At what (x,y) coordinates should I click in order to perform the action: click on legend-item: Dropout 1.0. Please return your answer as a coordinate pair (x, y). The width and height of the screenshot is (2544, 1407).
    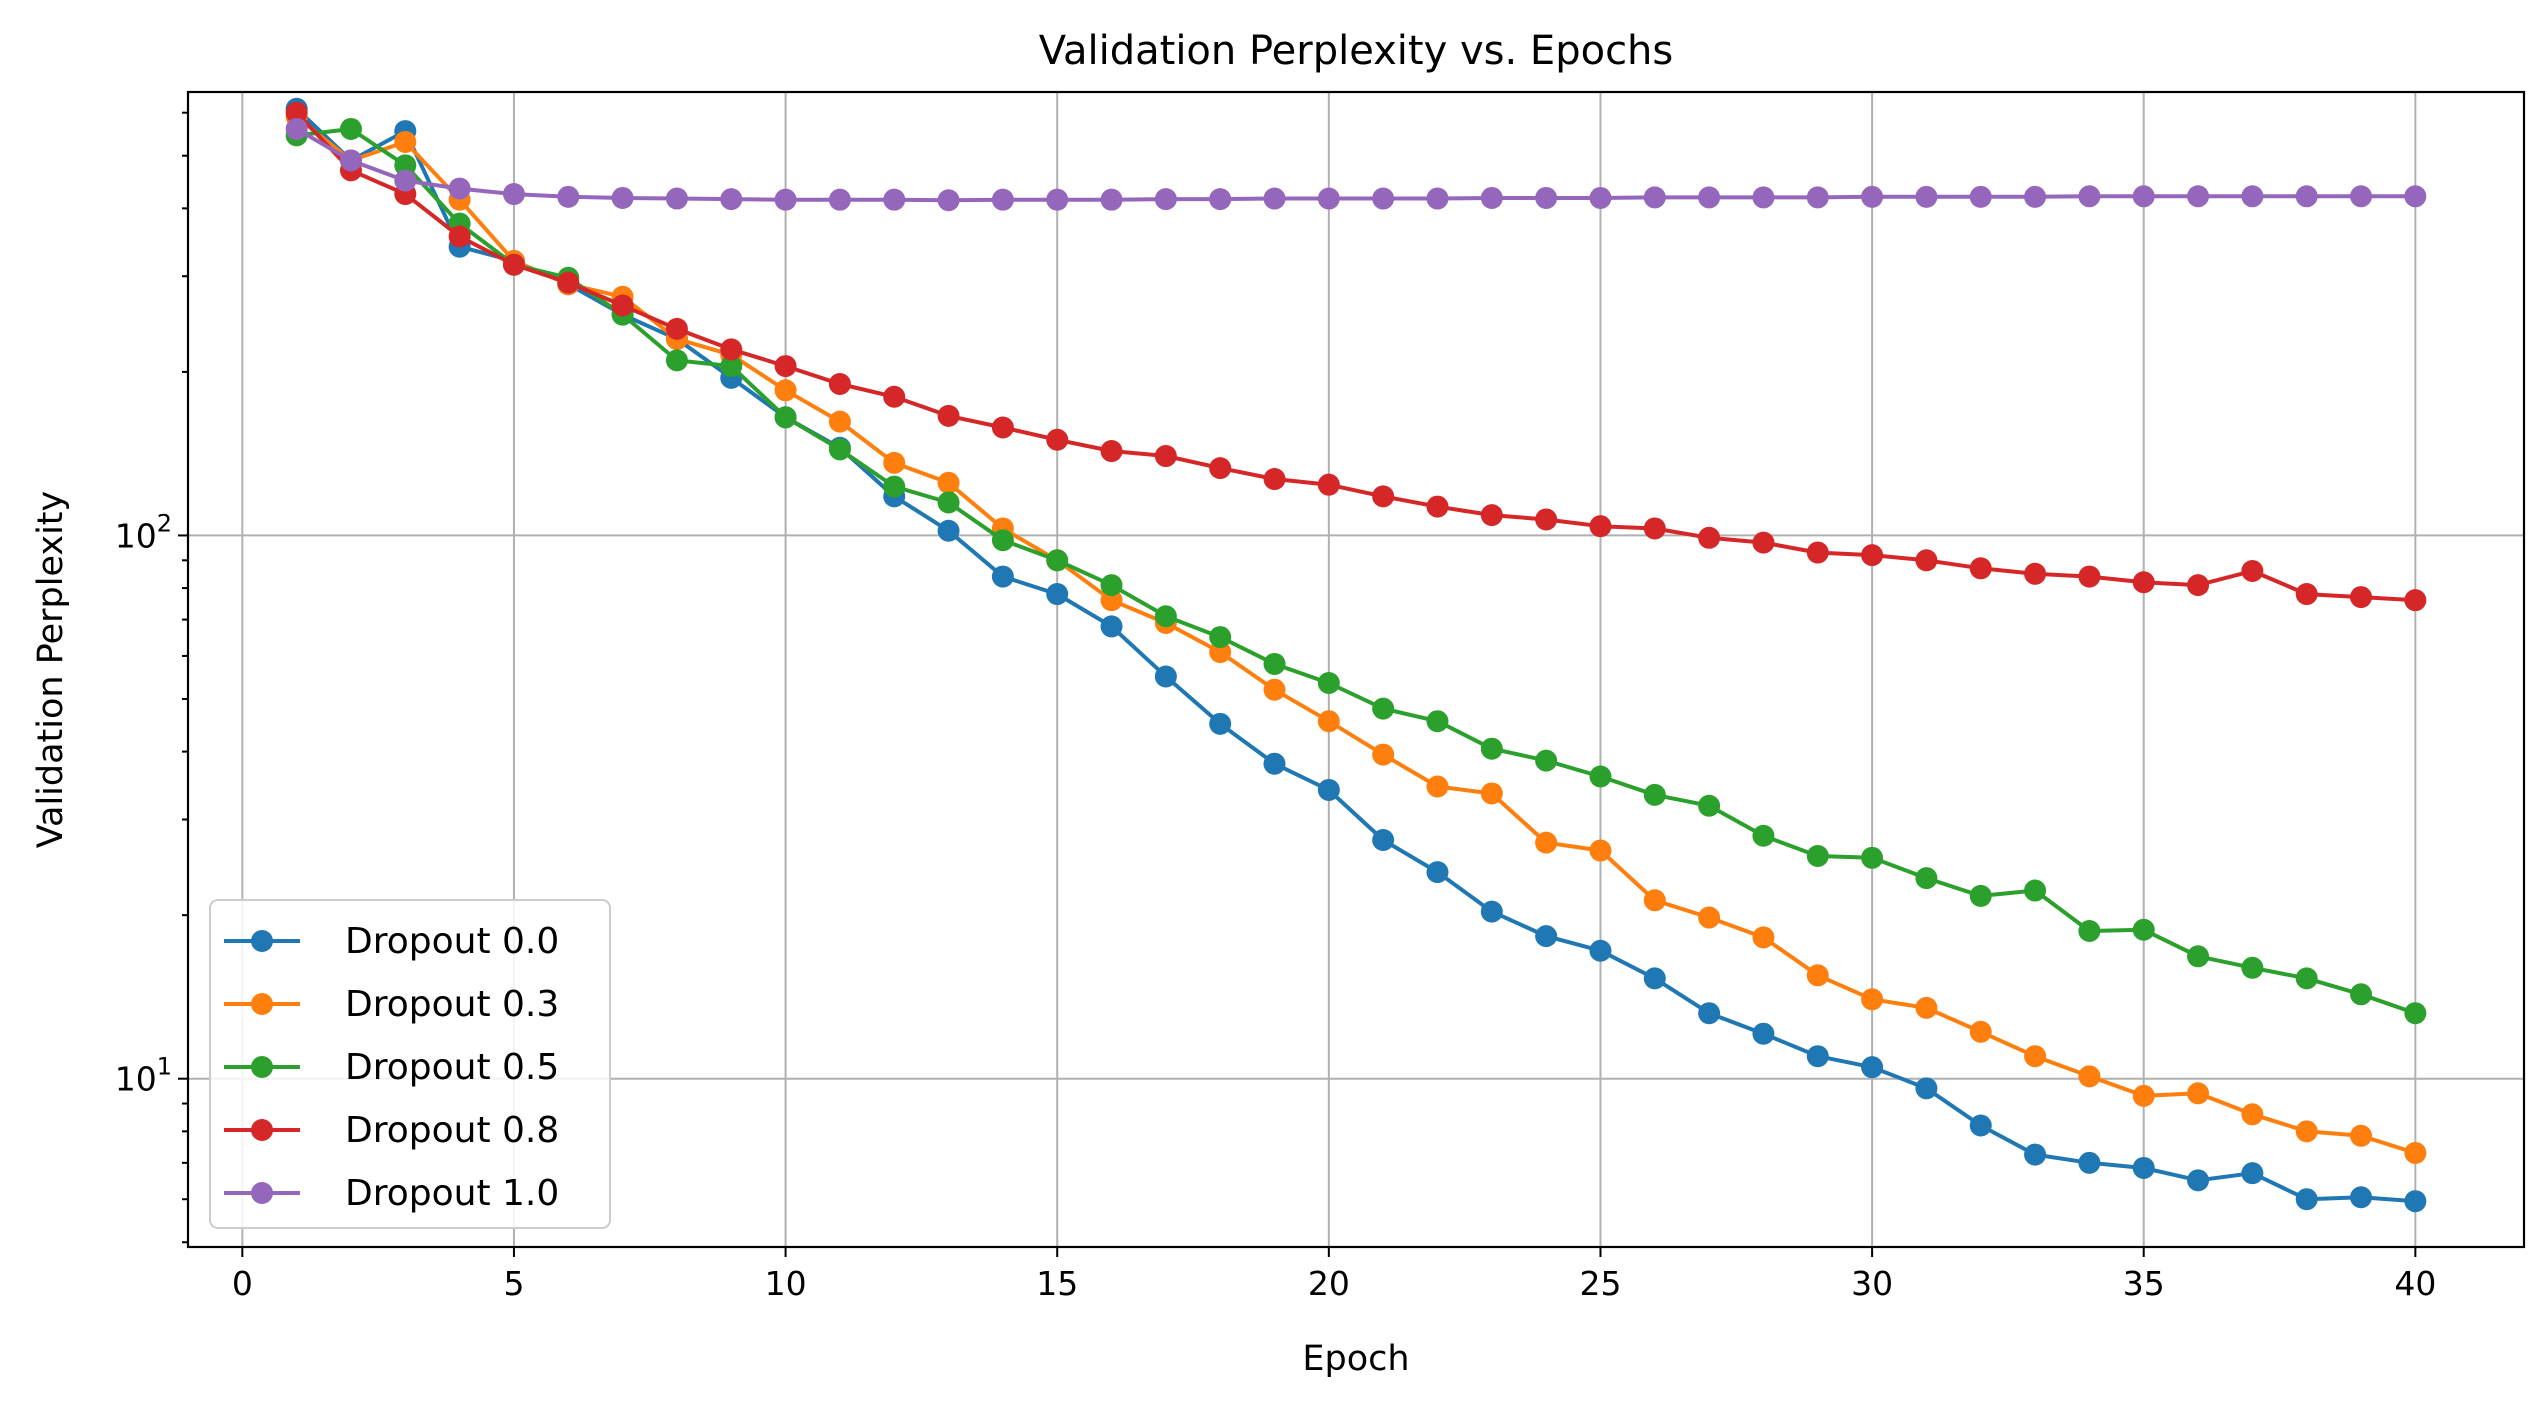
    Looking at the image, I should click on (391, 1193).